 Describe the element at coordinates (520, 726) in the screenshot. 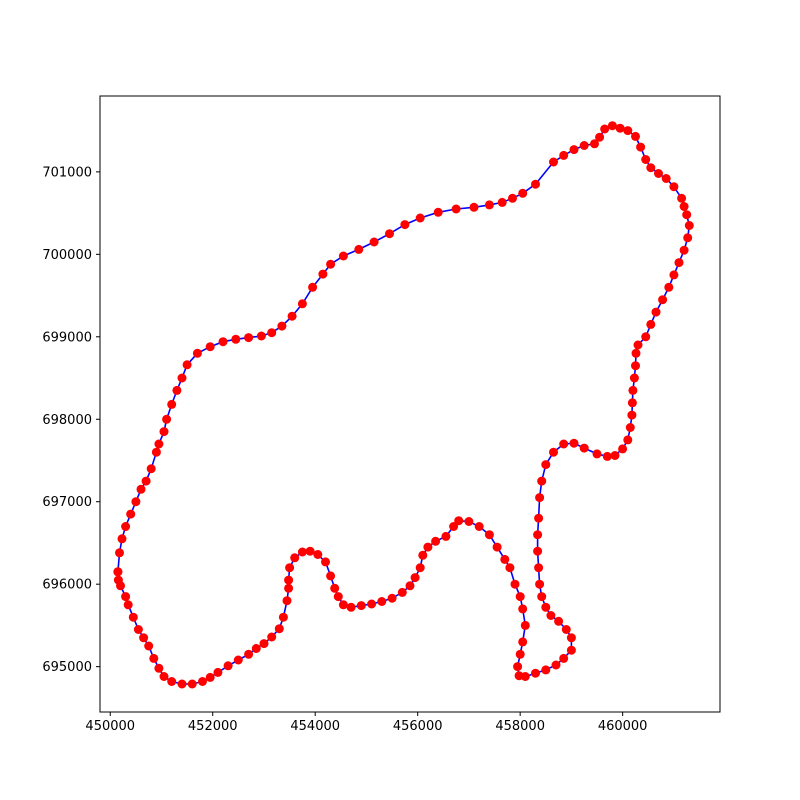

I see `x-tick-label: 458000` at that location.